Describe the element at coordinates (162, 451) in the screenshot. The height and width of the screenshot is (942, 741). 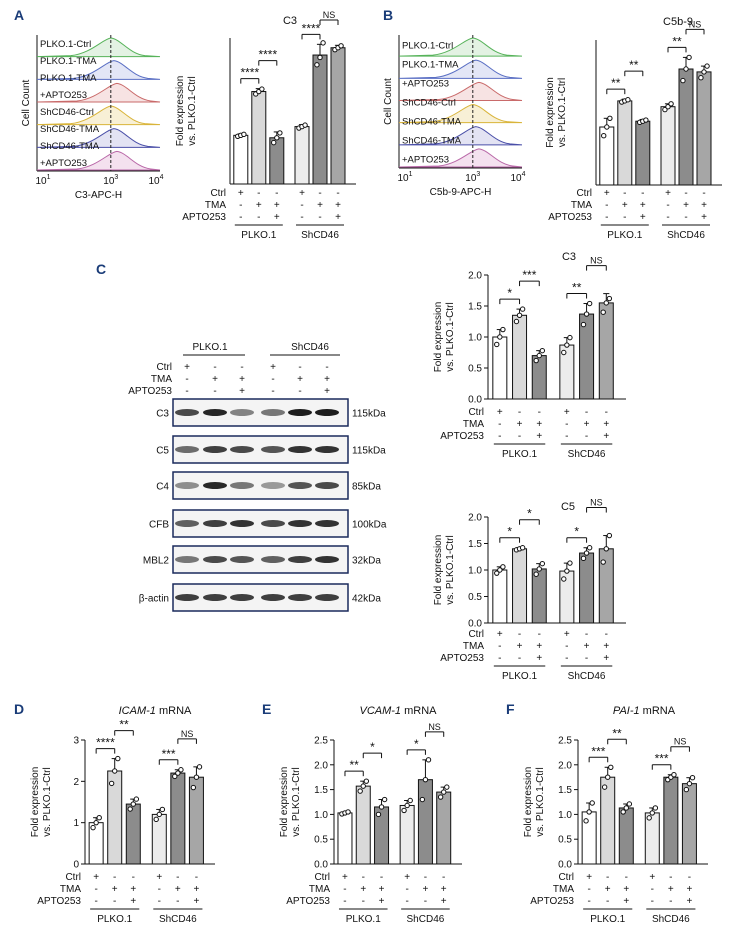
I see `blot-protein-label: C5` at that location.